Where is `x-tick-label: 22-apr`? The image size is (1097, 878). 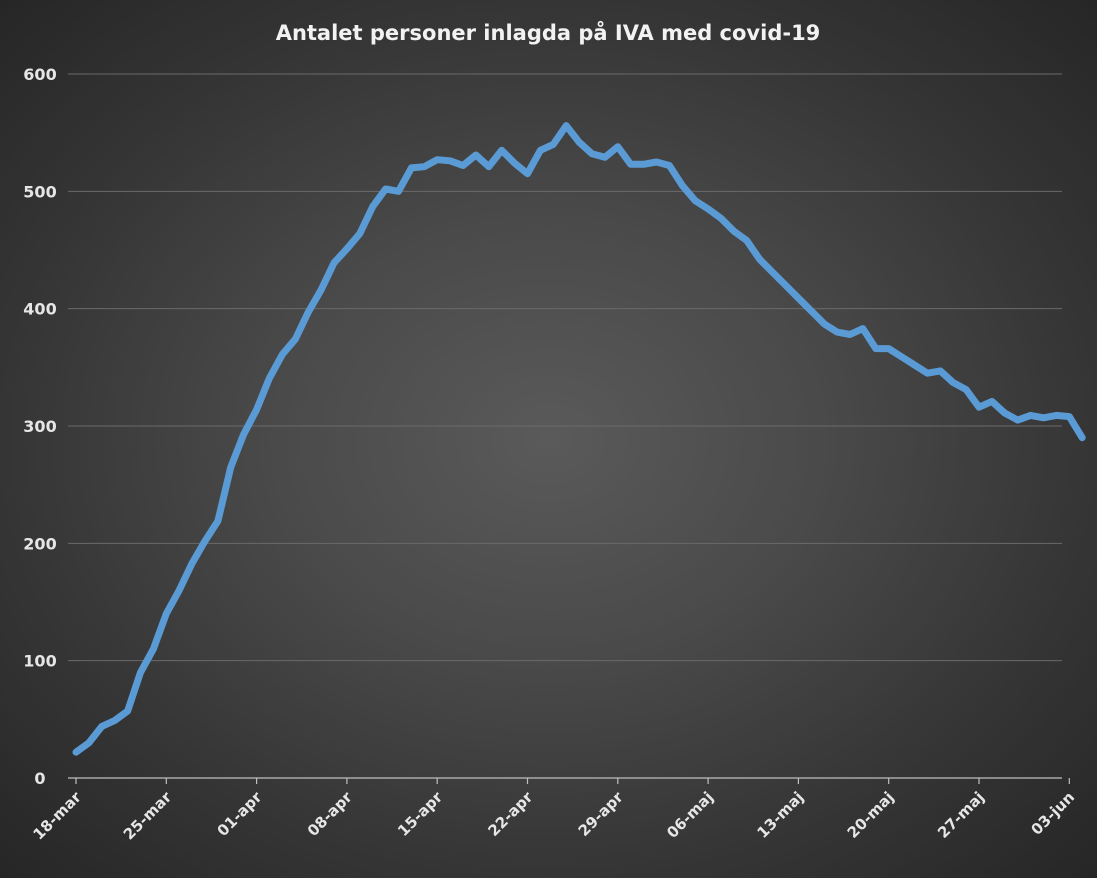
x-tick-label: 22-apr is located at coordinates (510, 814).